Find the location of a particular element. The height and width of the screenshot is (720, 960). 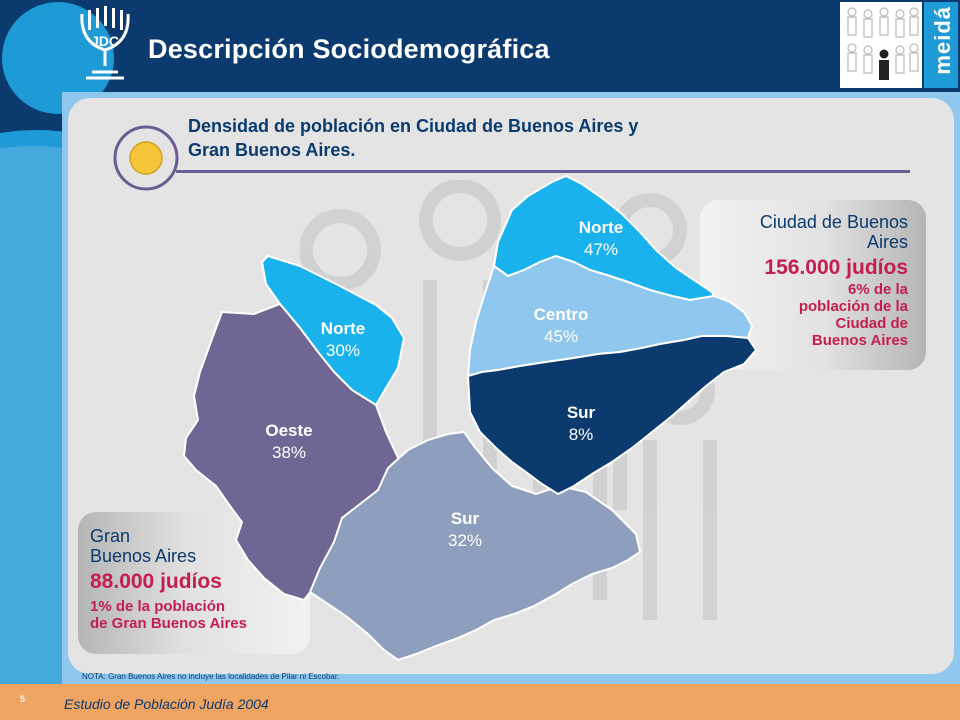

map-region-caba-sur is located at coordinates (612, 415).